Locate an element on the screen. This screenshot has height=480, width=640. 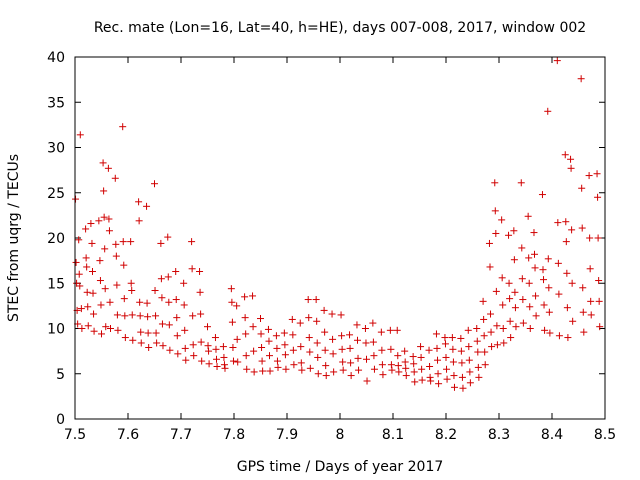
x-tick-label: 8.5 is located at coordinates (605, 435).